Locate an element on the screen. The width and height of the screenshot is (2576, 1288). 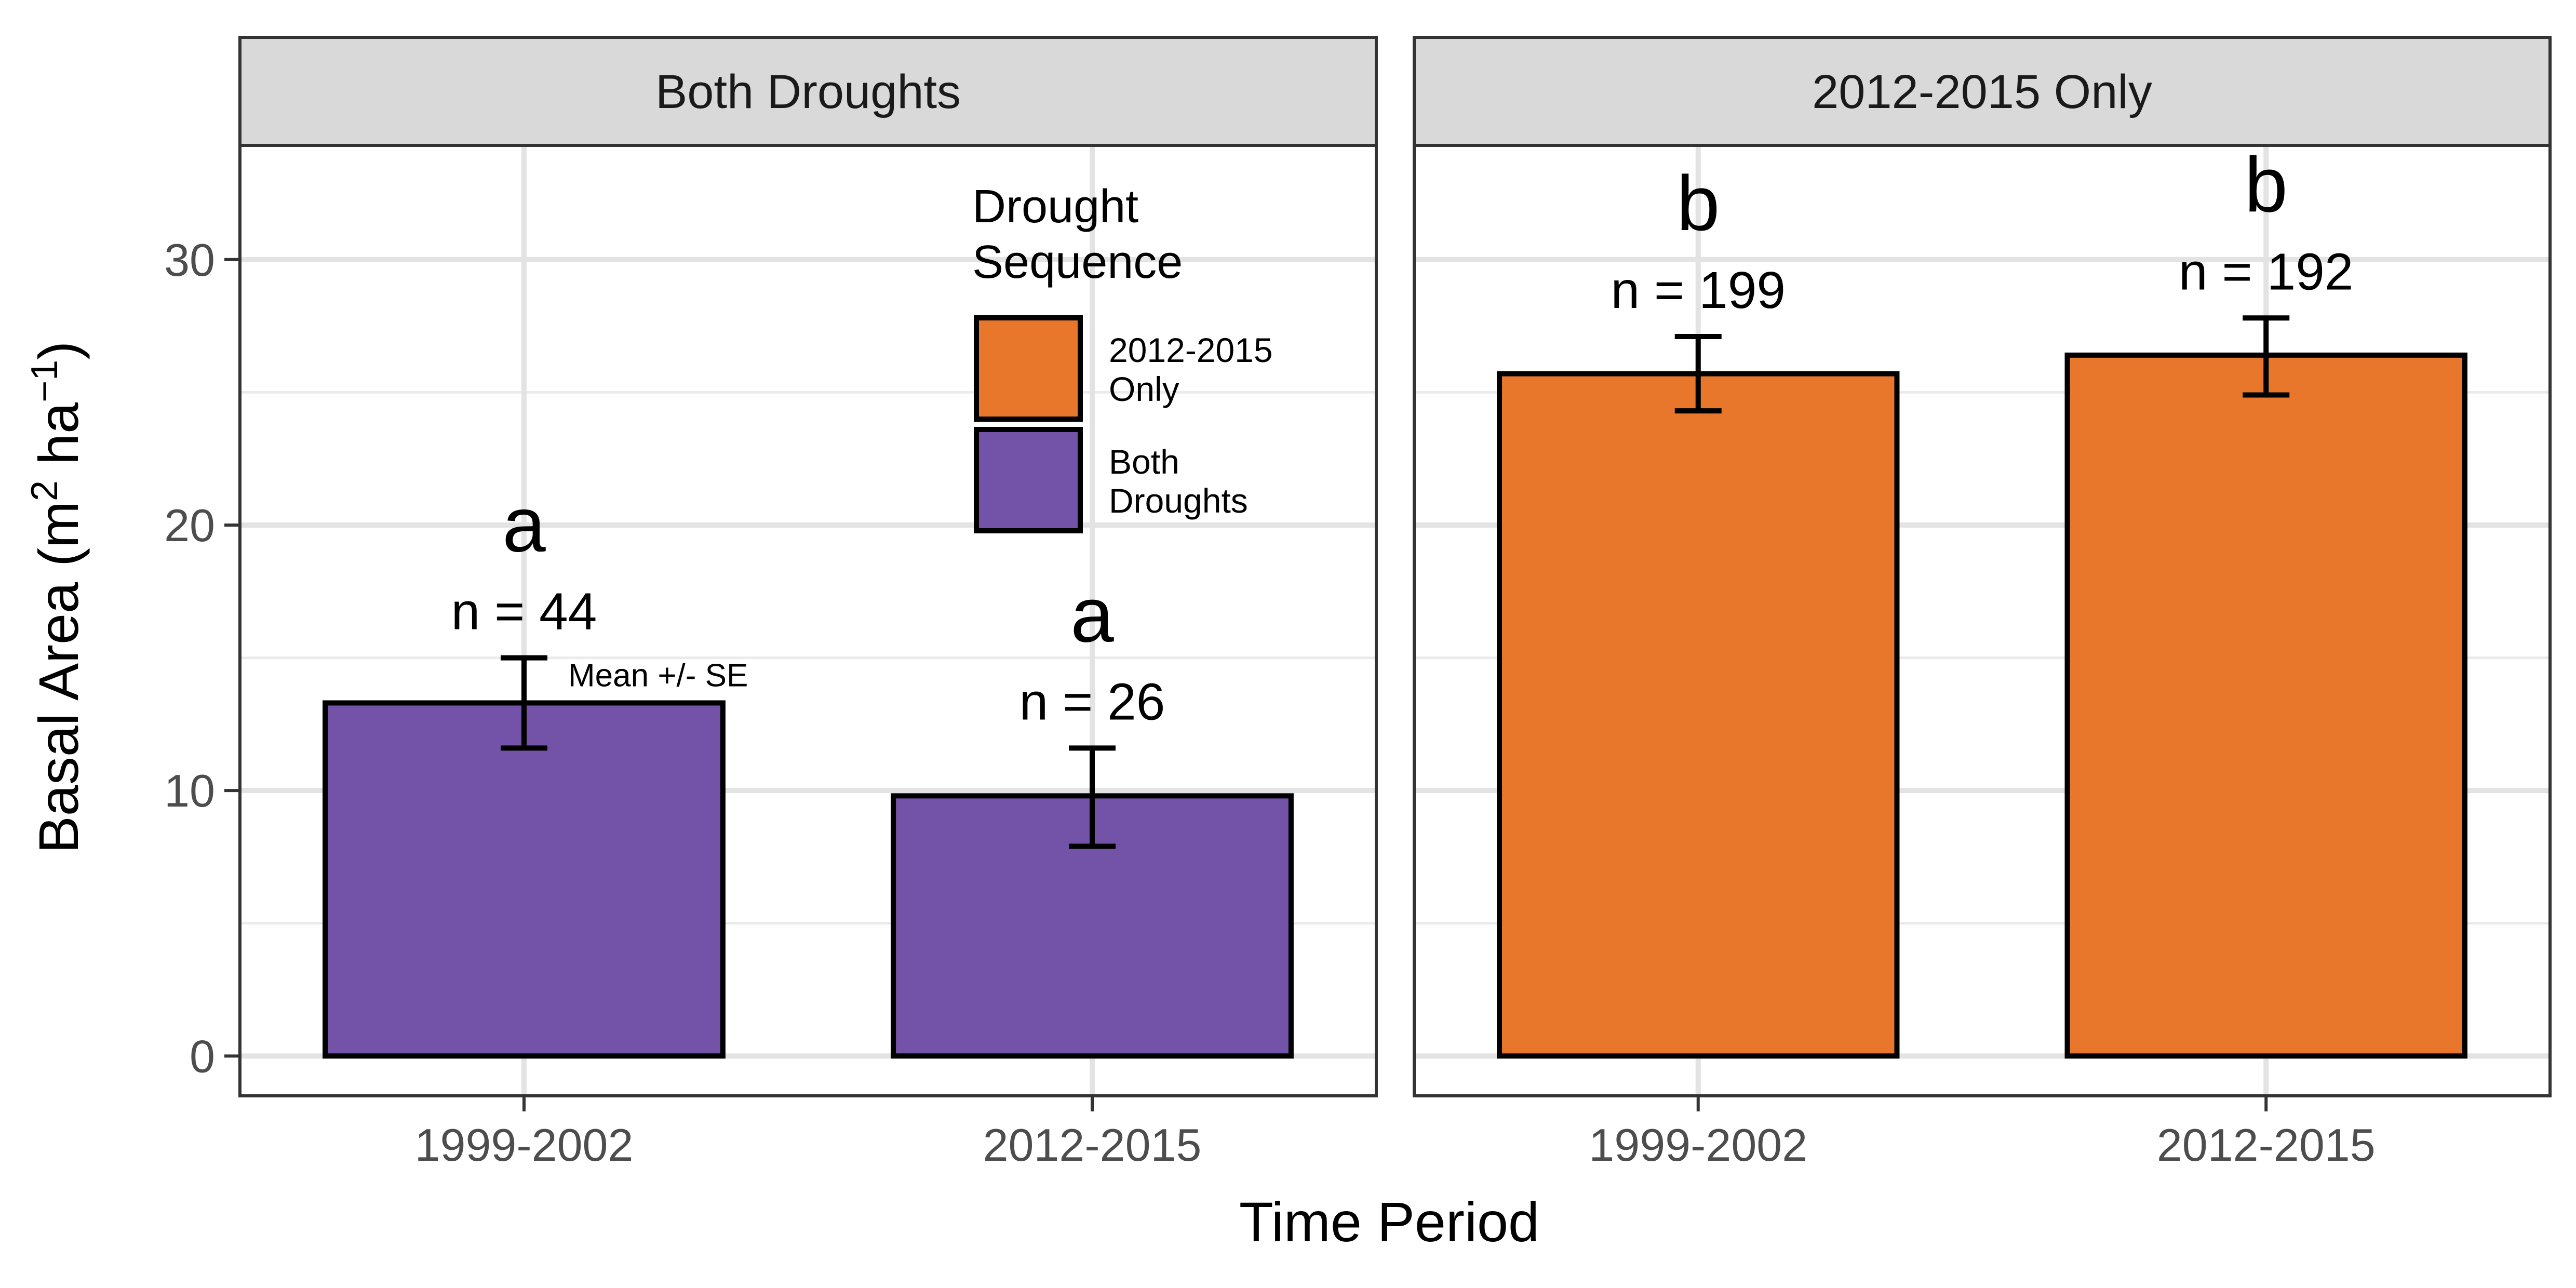
legend-label-line1: Both is located at coordinates (1144, 462).